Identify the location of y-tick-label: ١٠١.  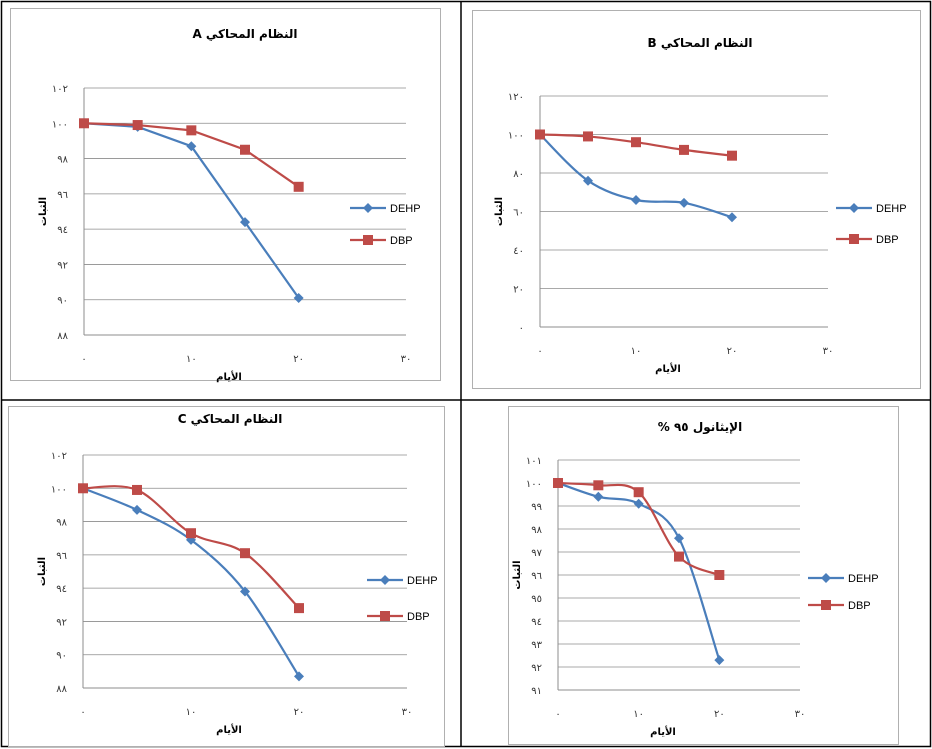
(534, 461).